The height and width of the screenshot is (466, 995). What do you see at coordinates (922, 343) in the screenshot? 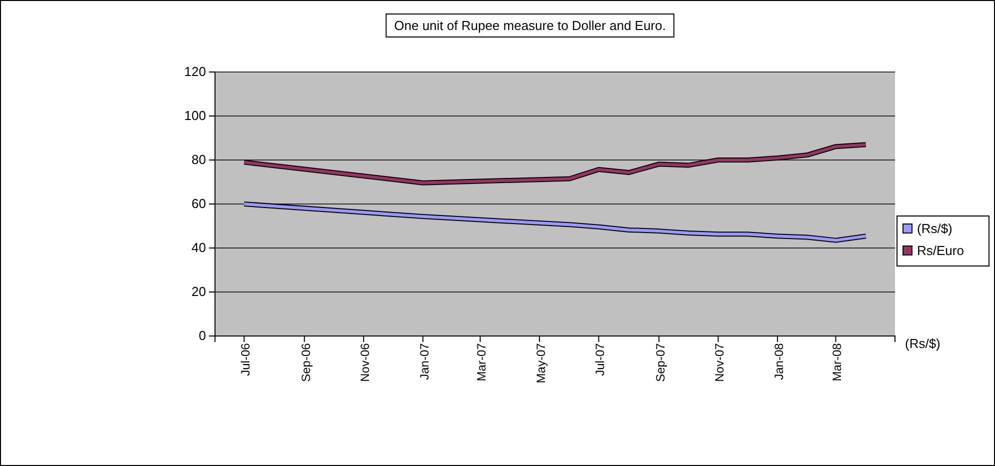
I see `text: (Rs/$)` at bounding box center [922, 343].